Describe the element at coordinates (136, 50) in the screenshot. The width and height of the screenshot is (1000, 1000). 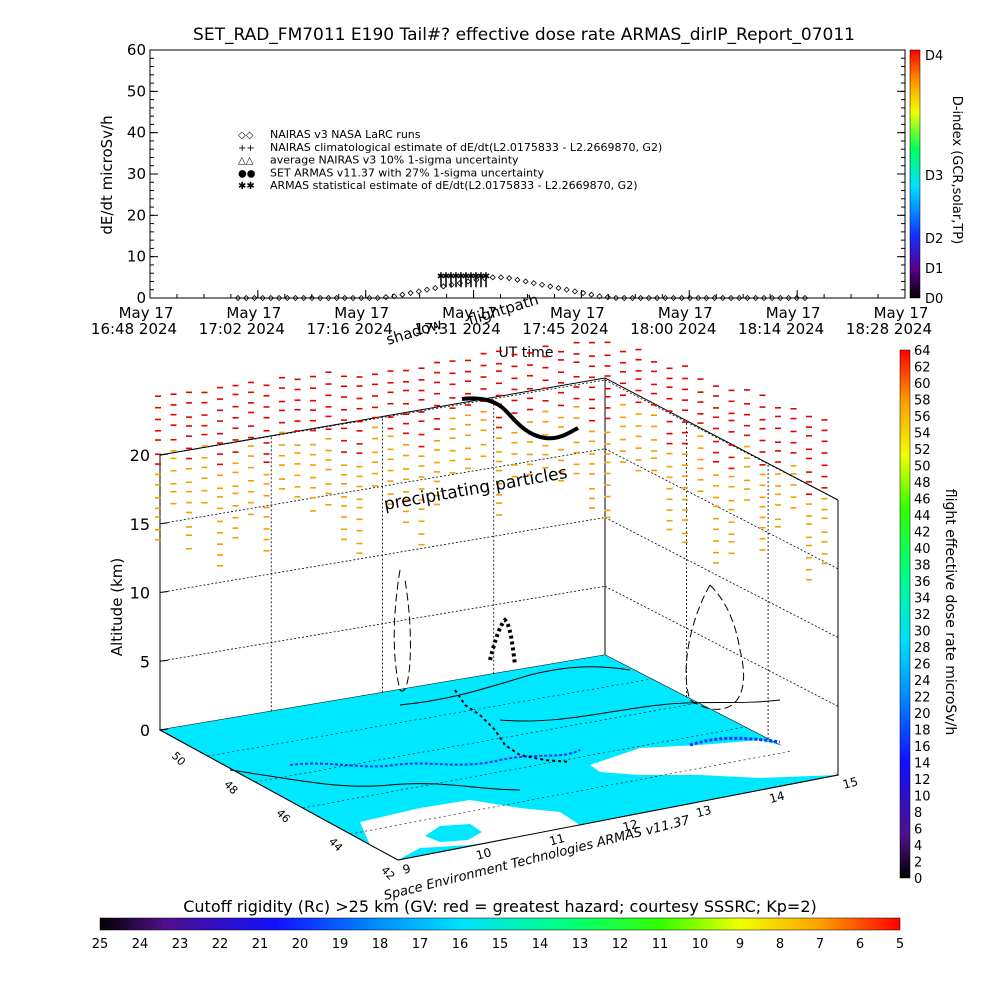
I see `top-y-tick-label: 60` at that location.